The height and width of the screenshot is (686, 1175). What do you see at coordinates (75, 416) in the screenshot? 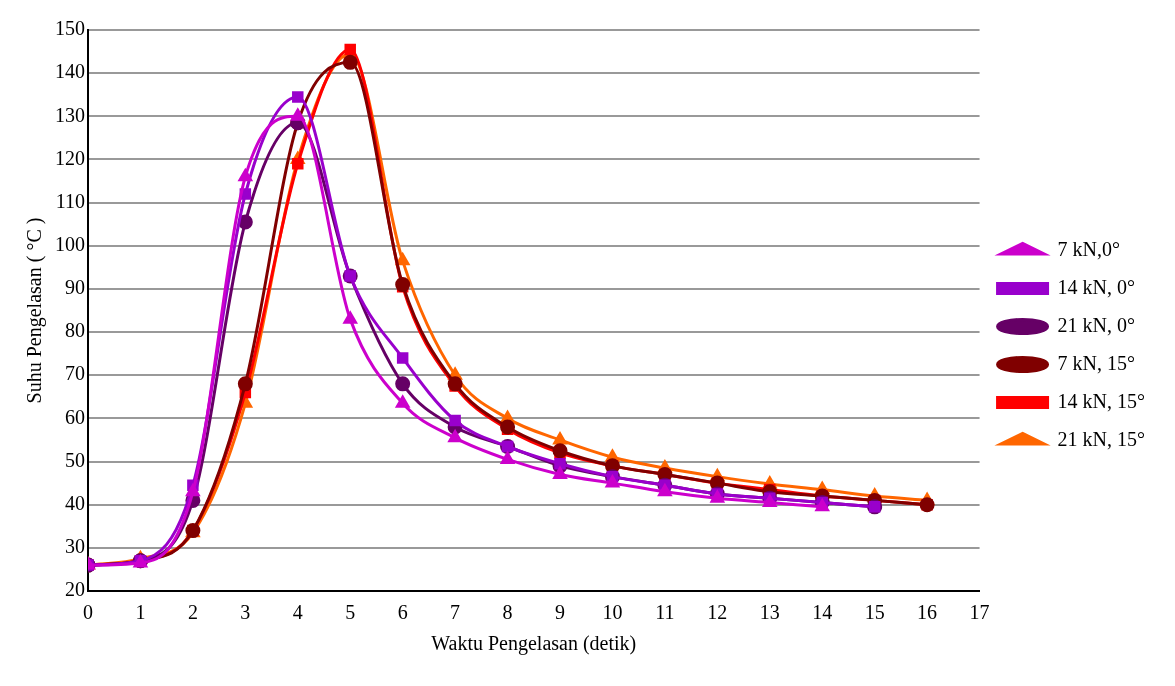
I see `y-tick-label: 60` at bounding box center [75, 416].